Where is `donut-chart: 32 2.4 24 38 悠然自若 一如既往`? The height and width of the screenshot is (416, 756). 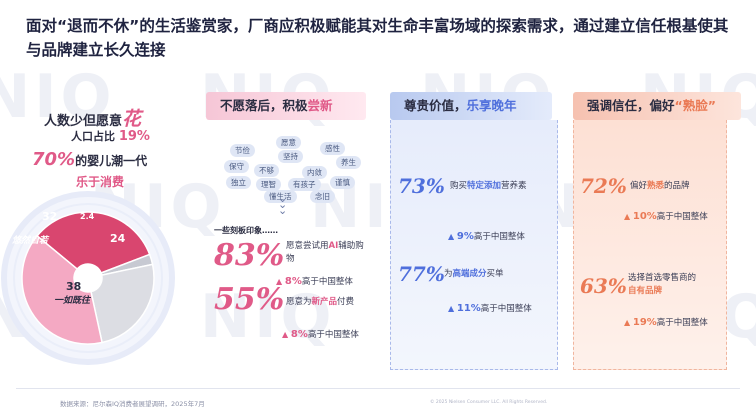
donut-chart: 32 2.4 24 38 悠然自若 一如既往 is located at coordinates (88, 278).